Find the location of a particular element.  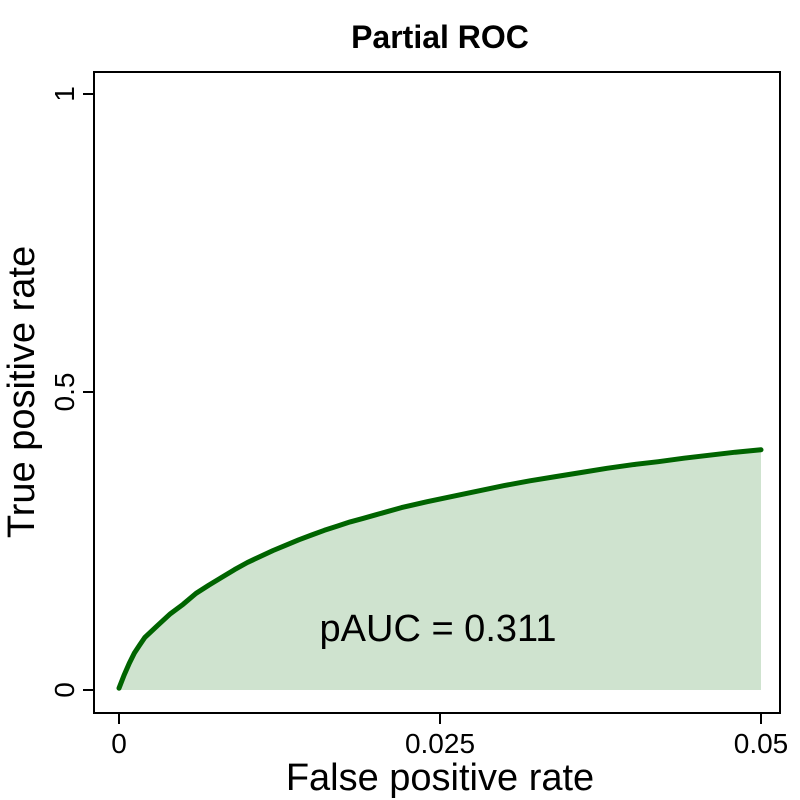

x-tick-label: 0 is located at coordinates (119, 743).